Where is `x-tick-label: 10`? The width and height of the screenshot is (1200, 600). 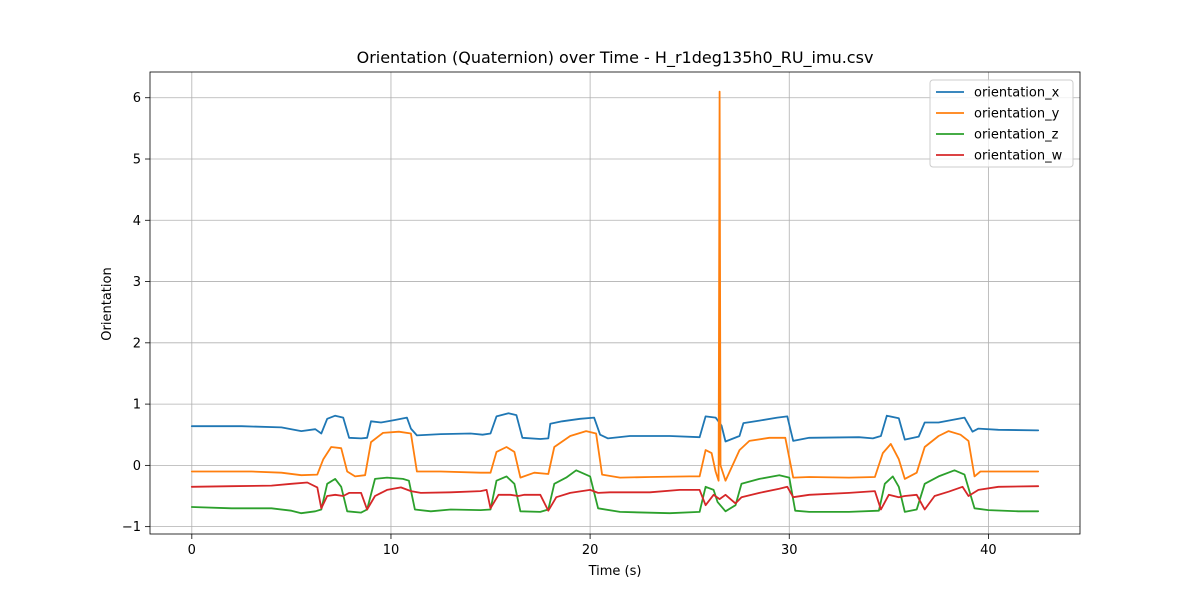
x-tick-label: 10 is located at coordinates (391, 550).